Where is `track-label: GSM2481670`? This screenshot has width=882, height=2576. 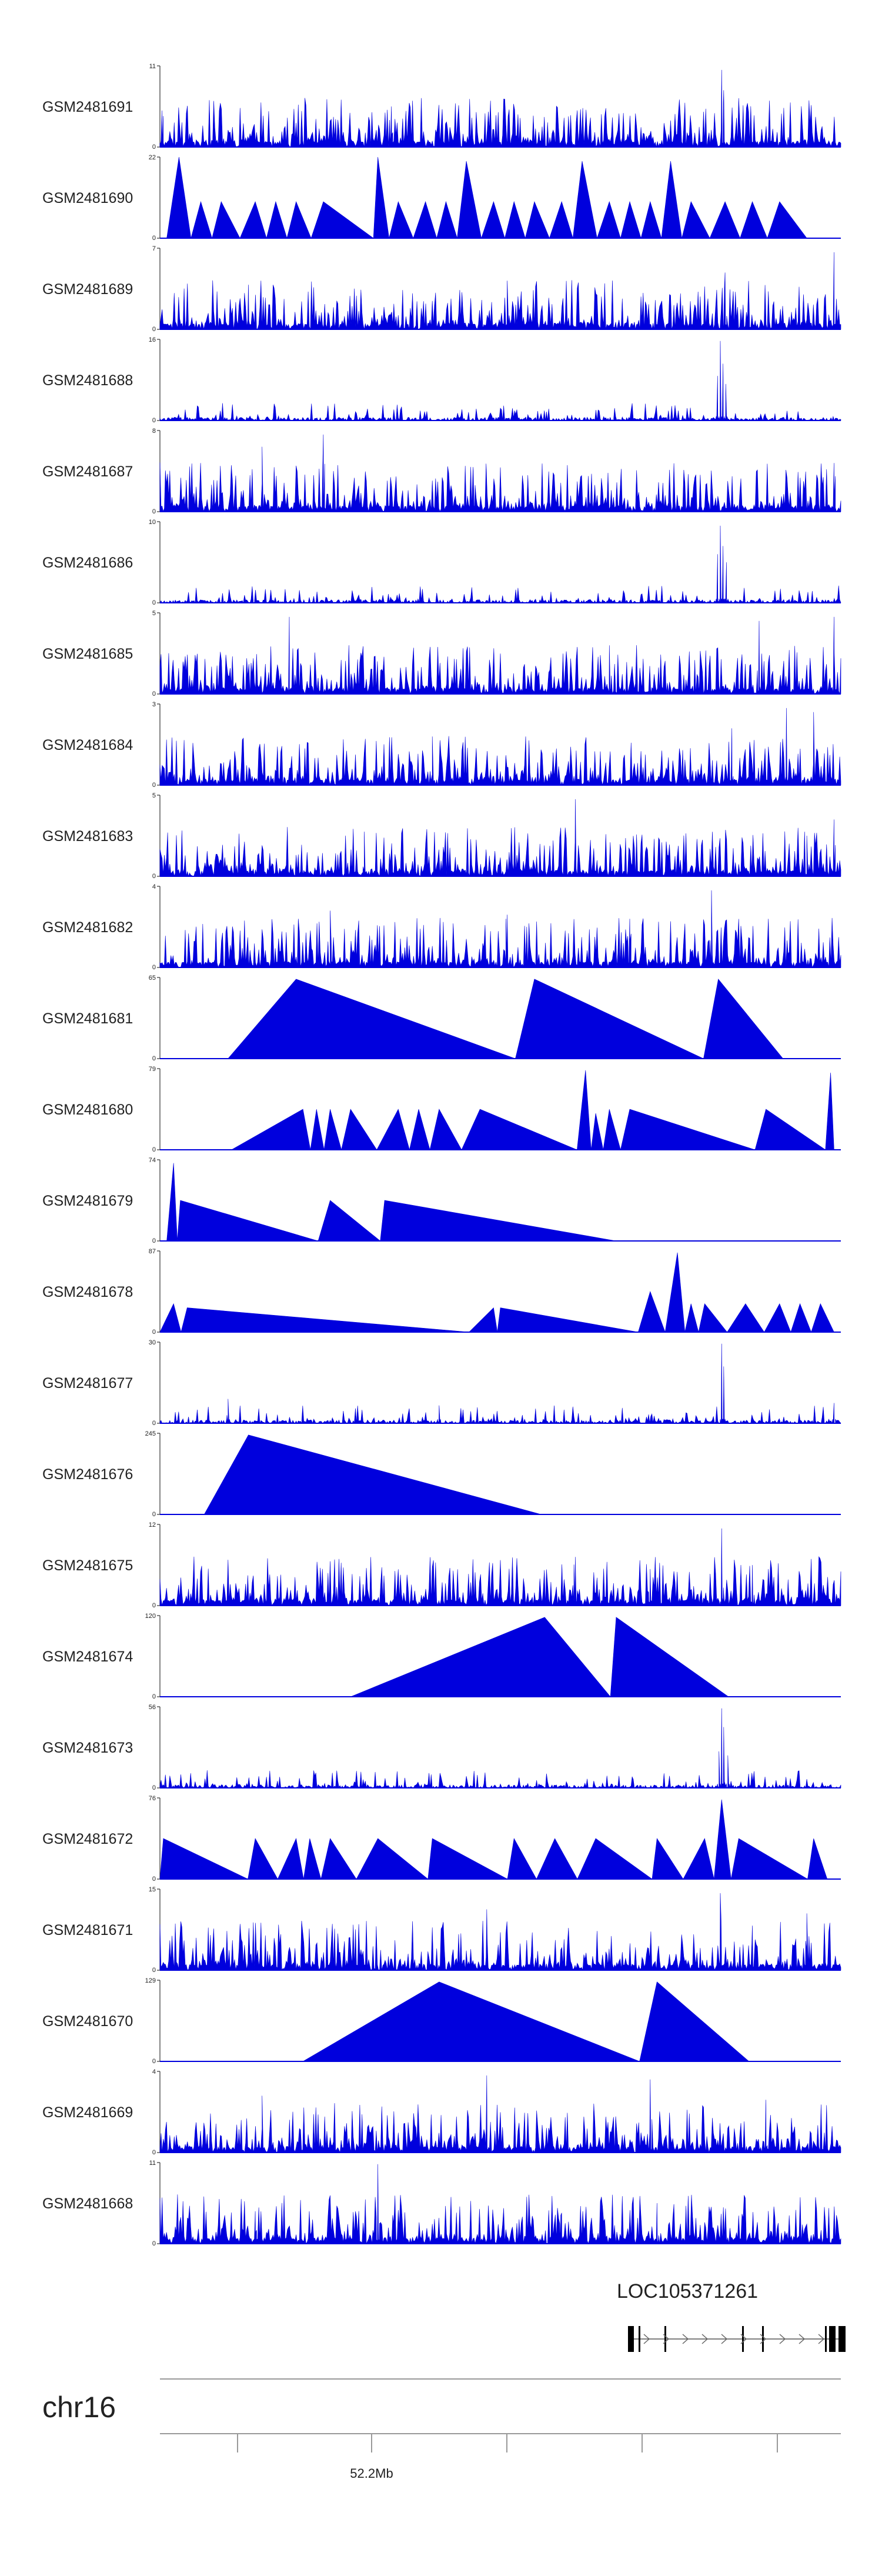 track-label: GSM2481670 is located at coordinates (87, 2021).